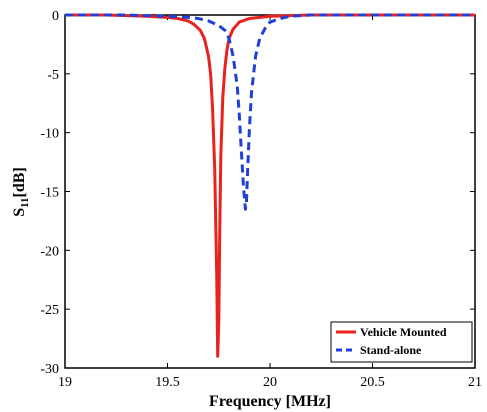 The width and height of the screenshot is (487, 412). What do you see at coordinates (25, 202) in the screenshot?
I see `y-axis-label-subscript: 11` at bounding box center [25, 202].